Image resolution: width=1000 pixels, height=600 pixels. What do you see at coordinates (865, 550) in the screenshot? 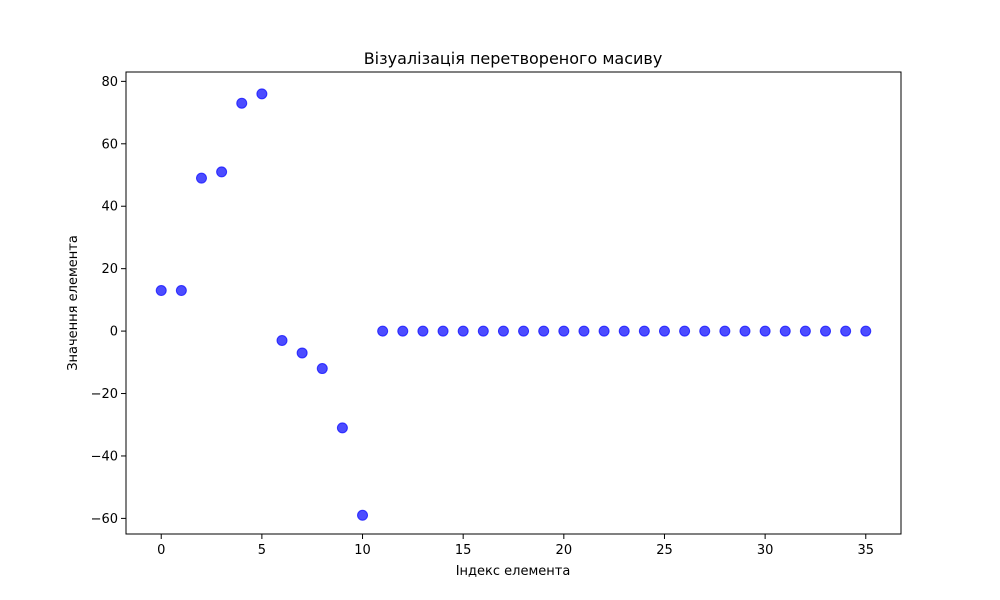
I see `x-tick-label: 35` at bounding box center [865, 550].